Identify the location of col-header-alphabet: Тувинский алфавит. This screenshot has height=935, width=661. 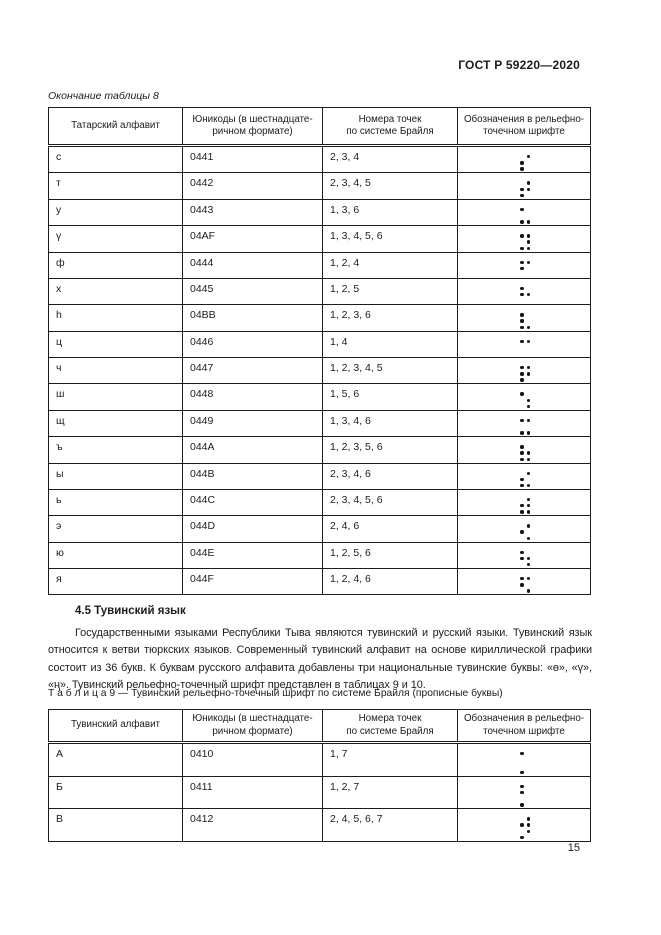
(115, 726).